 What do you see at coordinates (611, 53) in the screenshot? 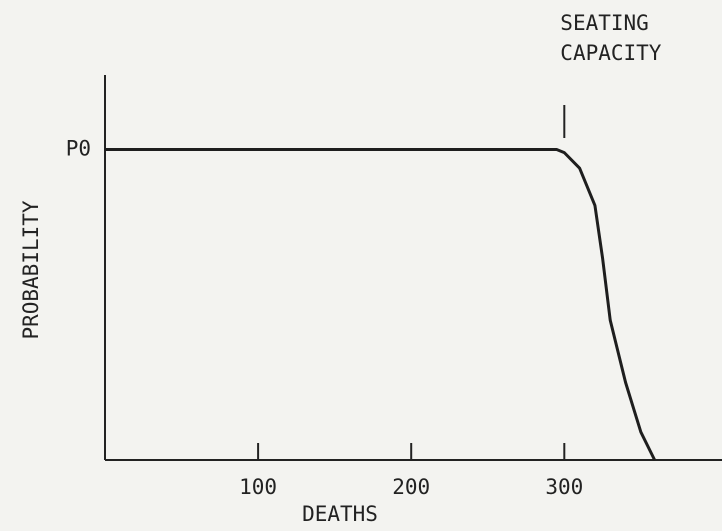
I see `annotation-text: CAPACITY` at bounding box center [611, 53].